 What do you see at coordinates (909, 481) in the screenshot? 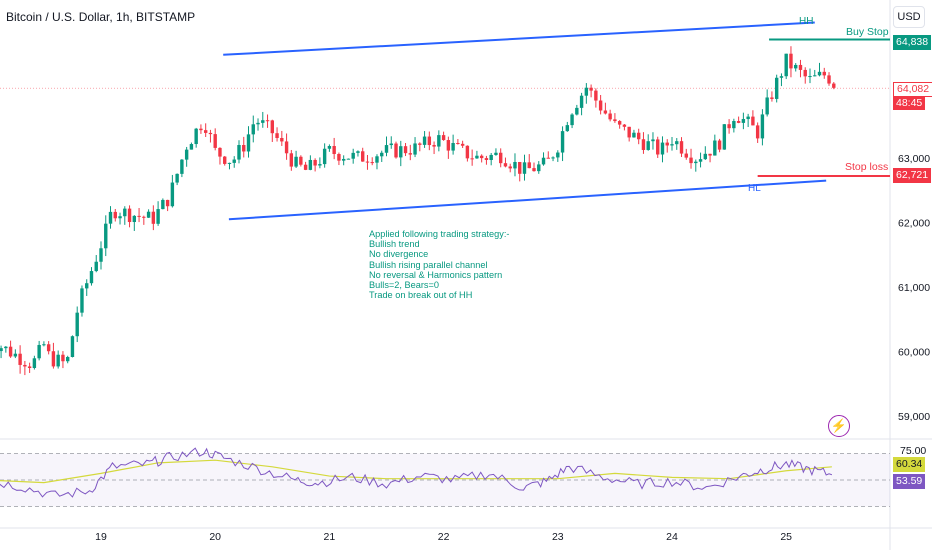
I see `rsi-value-tag: 53.59` at bounding box center [909, 481].